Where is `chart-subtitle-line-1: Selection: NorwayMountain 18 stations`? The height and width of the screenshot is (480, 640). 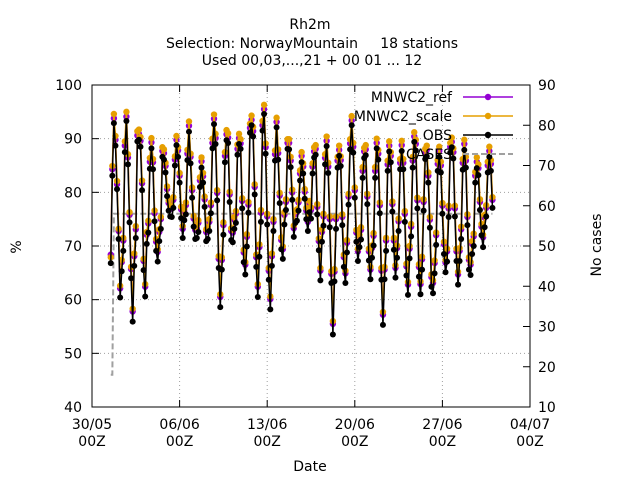
chart-subtitle-line-1: Selection: NorwayMountain 18 stations is located at coordinates (312, 44).